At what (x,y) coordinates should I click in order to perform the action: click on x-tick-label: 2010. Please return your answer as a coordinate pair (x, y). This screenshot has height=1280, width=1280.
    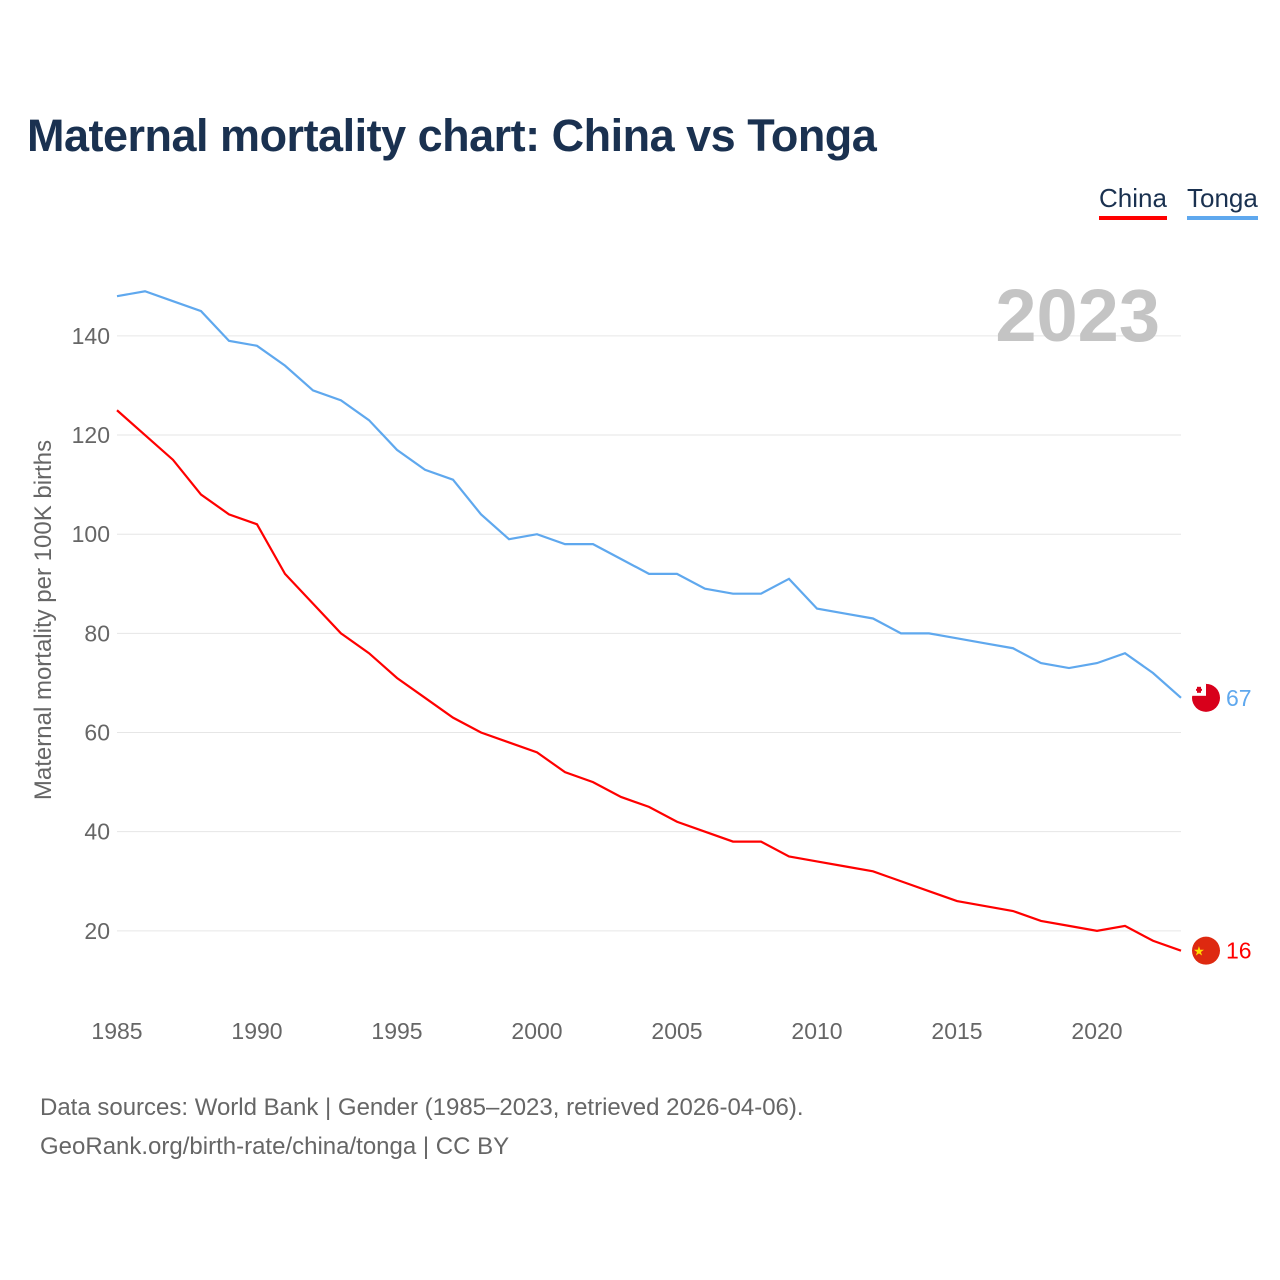
    Looking at the image, I should click on (816, 1031).